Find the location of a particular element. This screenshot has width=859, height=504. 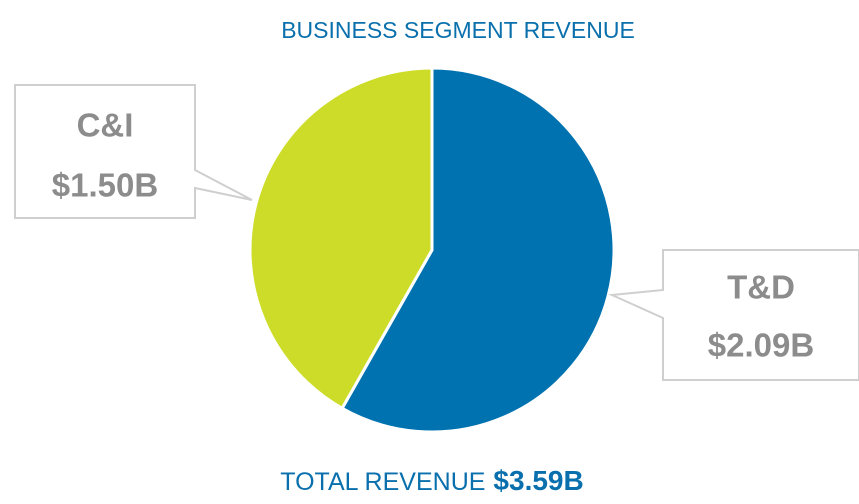

callout-category: T&D is located at coordinates (761, 287).